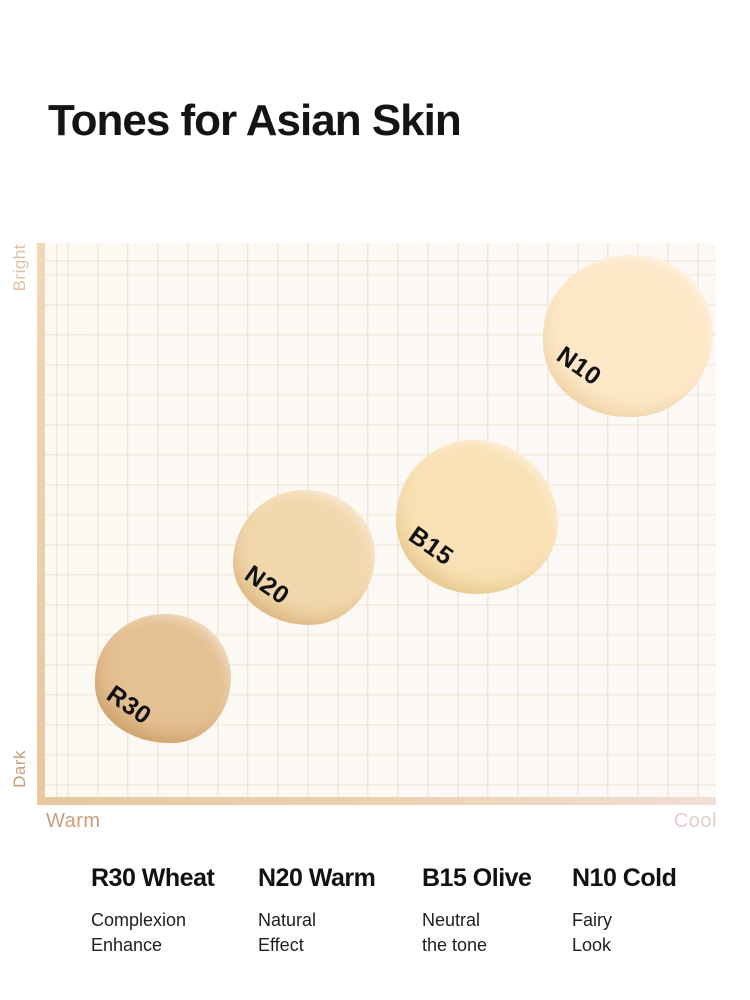 Image resolution: width=750 pixels, height=1000 pixels. What do you see at coordinates (477, 517) in the screenshot?
I see `swatch-blob-b15: B15` at bounding box center [477, 517].